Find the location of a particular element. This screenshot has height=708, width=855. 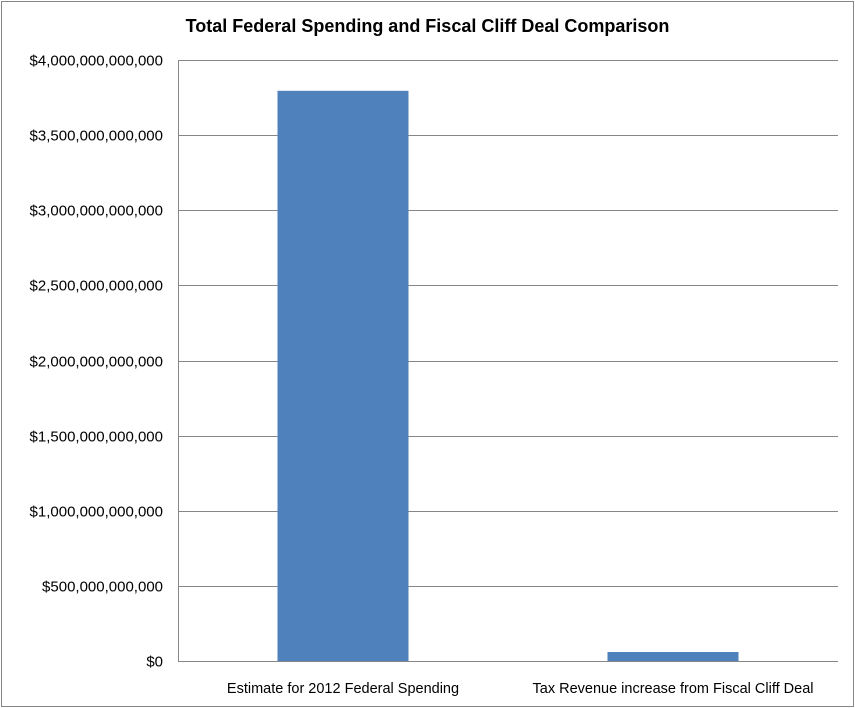

y-tick-label: $3,000,000,000,000 is located at coordinates (96, 211).